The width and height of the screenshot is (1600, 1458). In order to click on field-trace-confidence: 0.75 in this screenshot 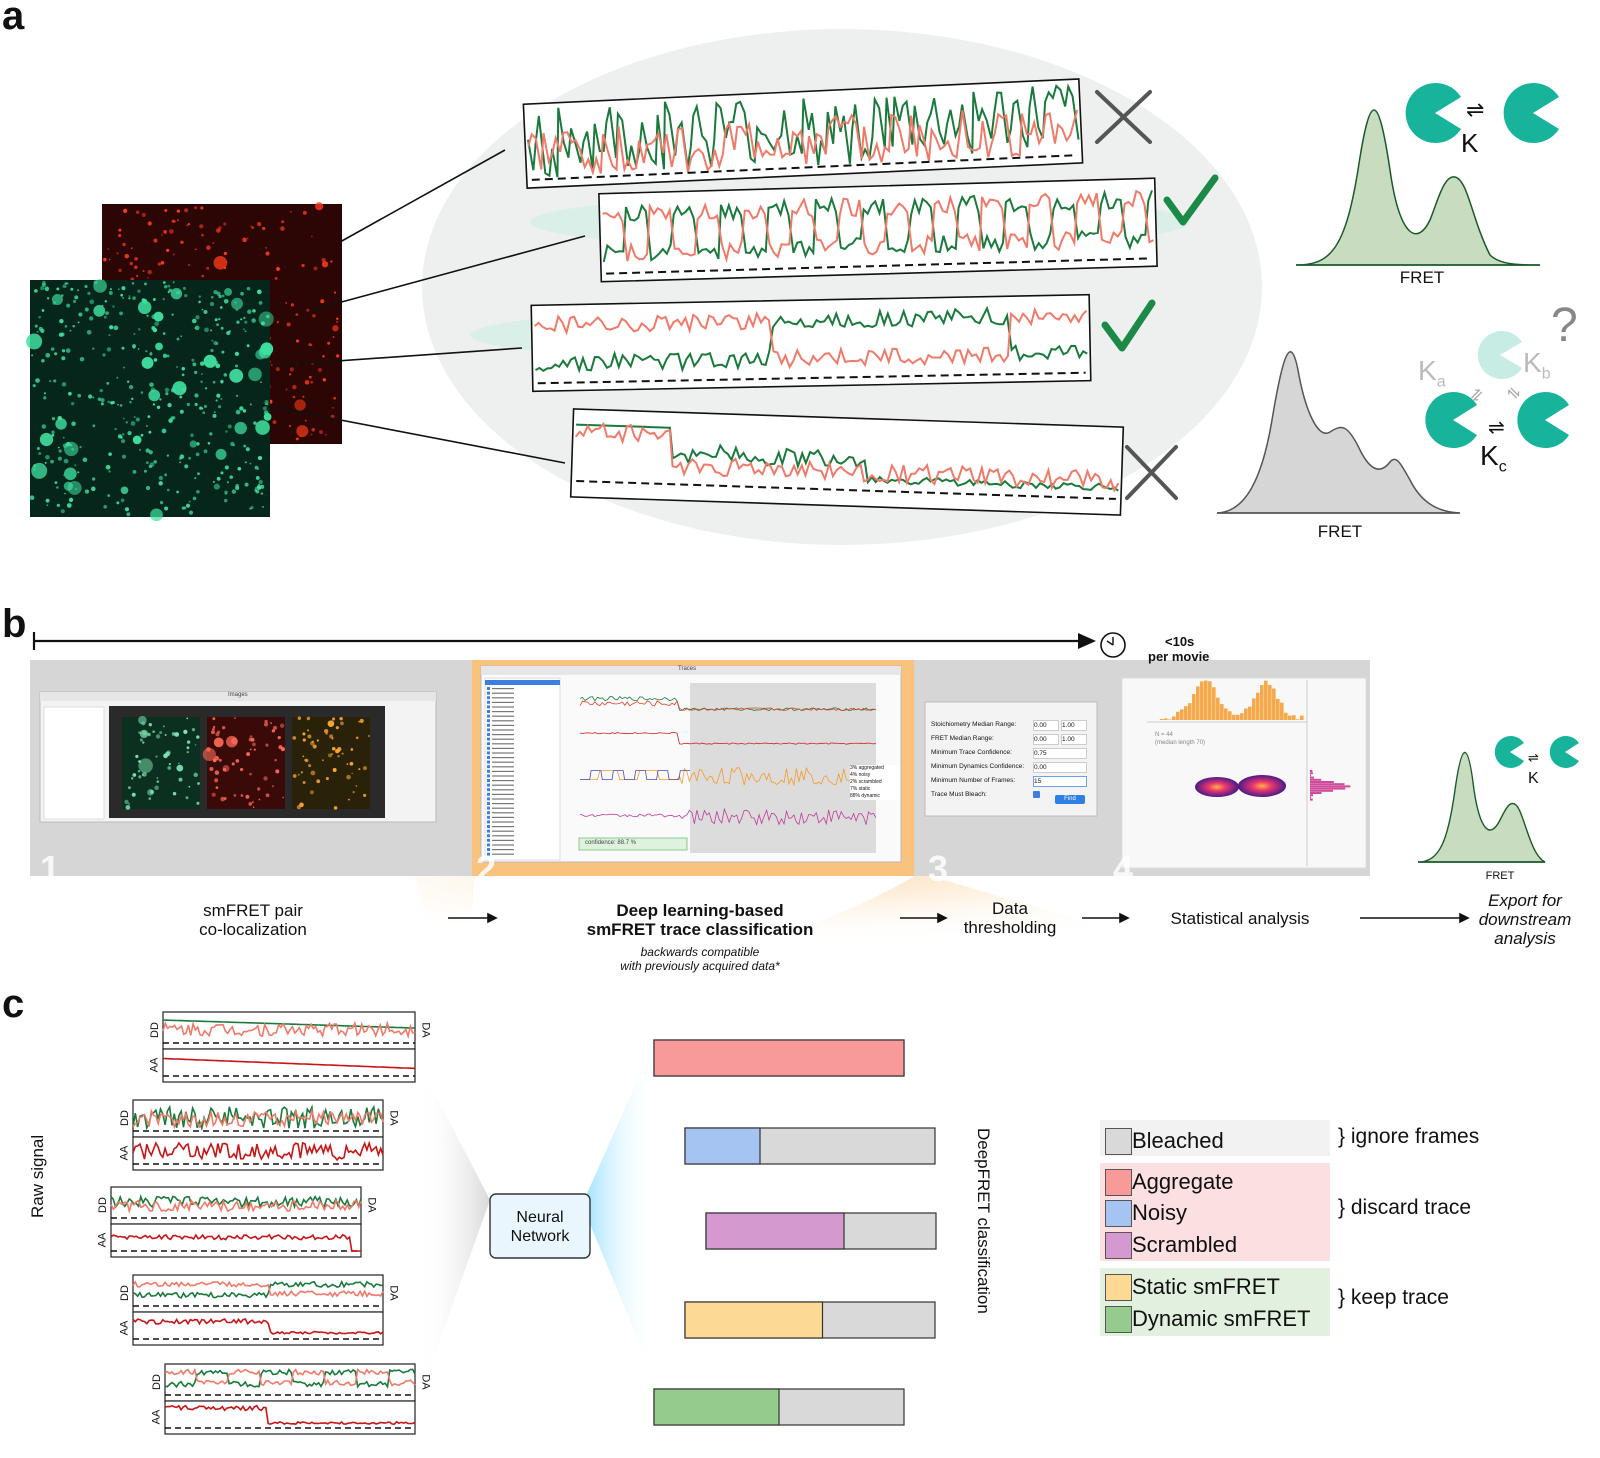, I will do `click(1060, 753)`.